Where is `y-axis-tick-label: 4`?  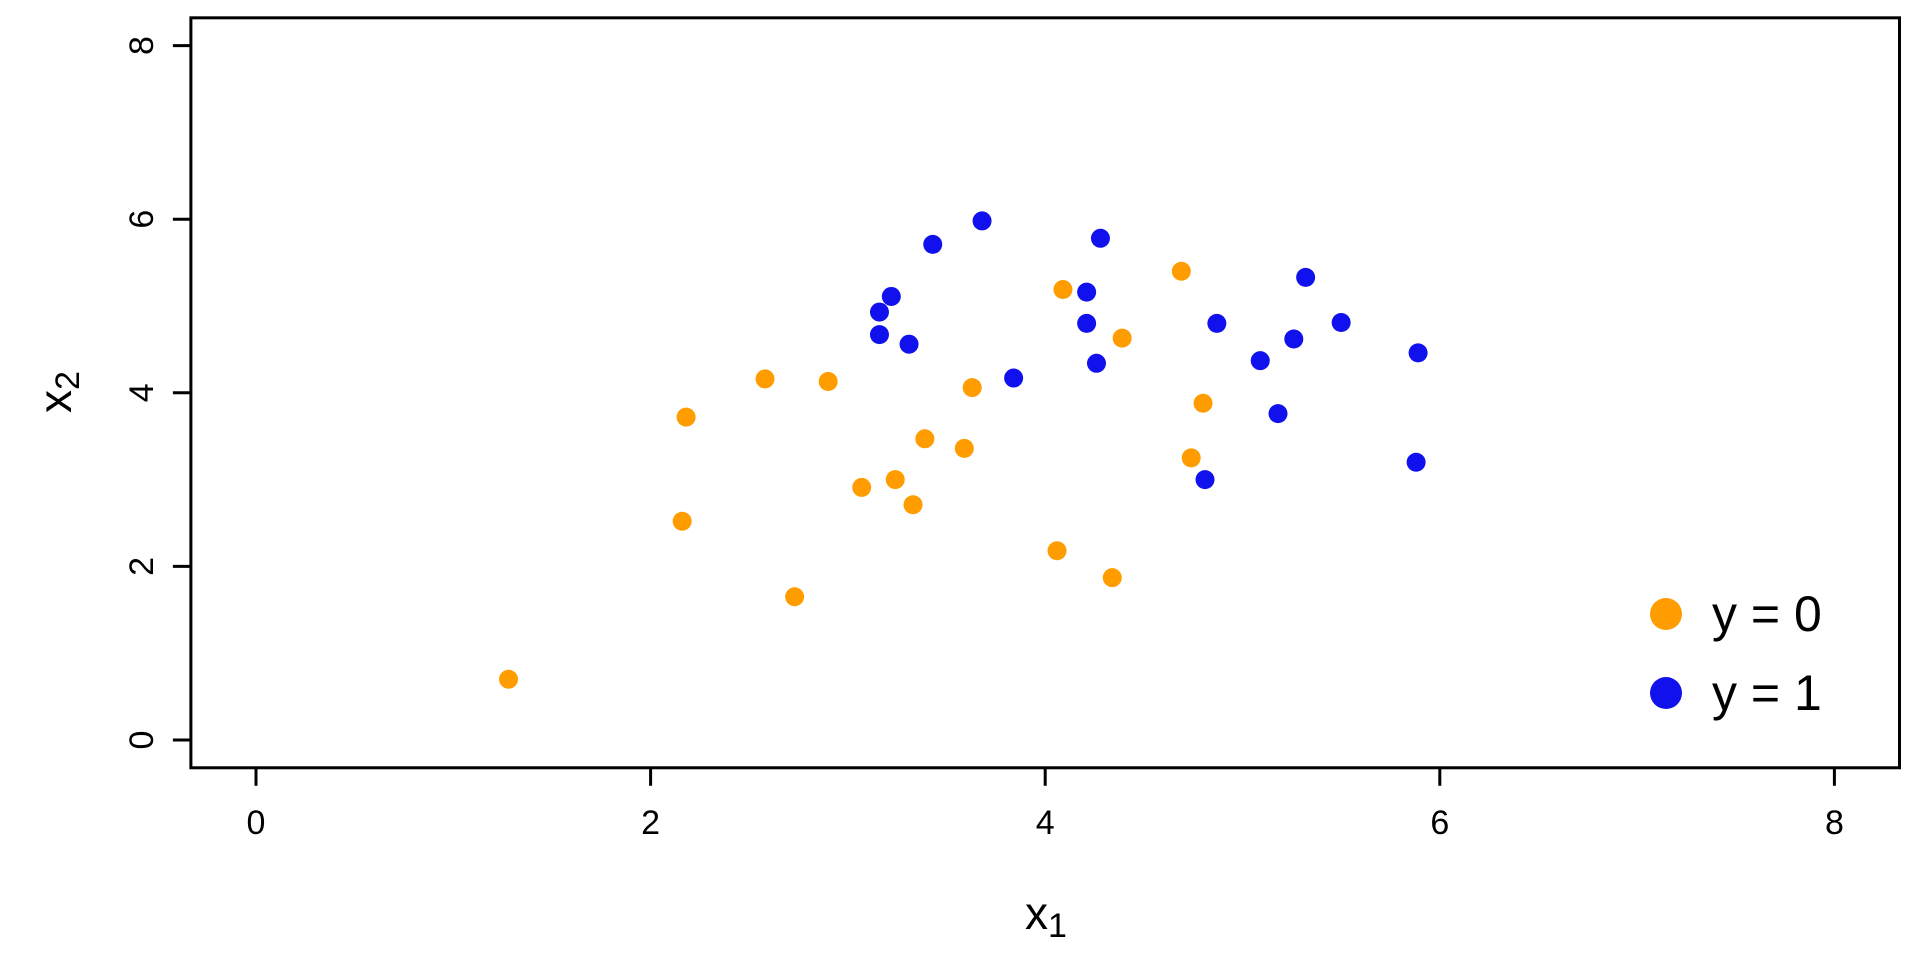 y-axis-tick-label: 4 is located at coordinates (142, 392).